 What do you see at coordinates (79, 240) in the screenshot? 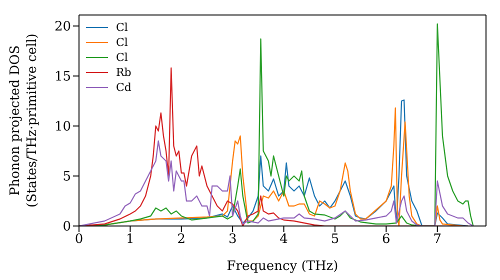
I see `x-tick-label: 0` at bounding box center [79, 240].